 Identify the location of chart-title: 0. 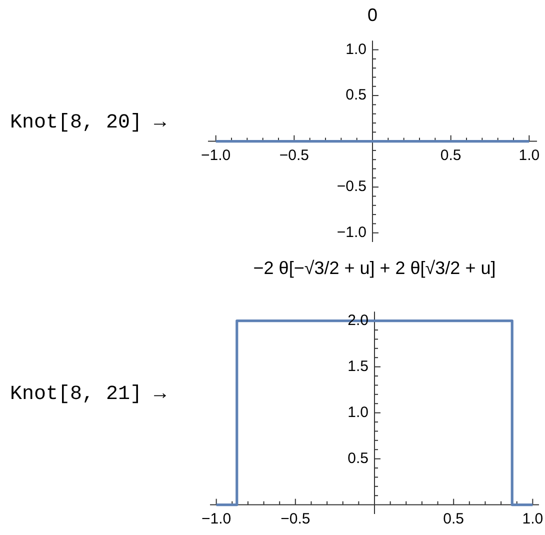
(372, 14).